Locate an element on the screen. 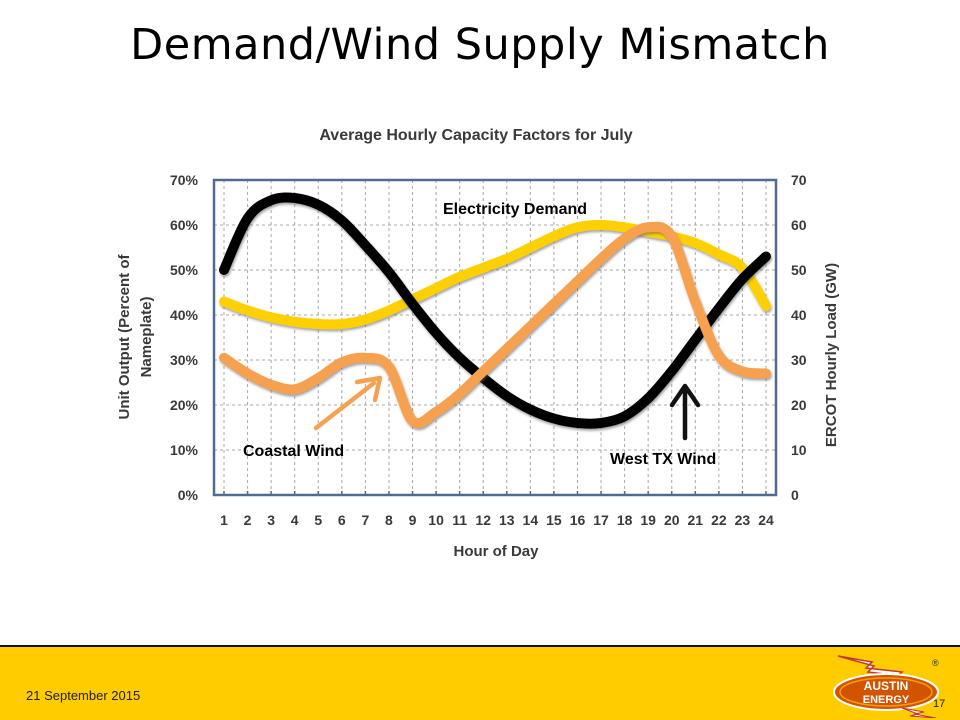 This screenshot has height=720, width=960. x-tick-label: 2 is located at coordinates (248, 520).